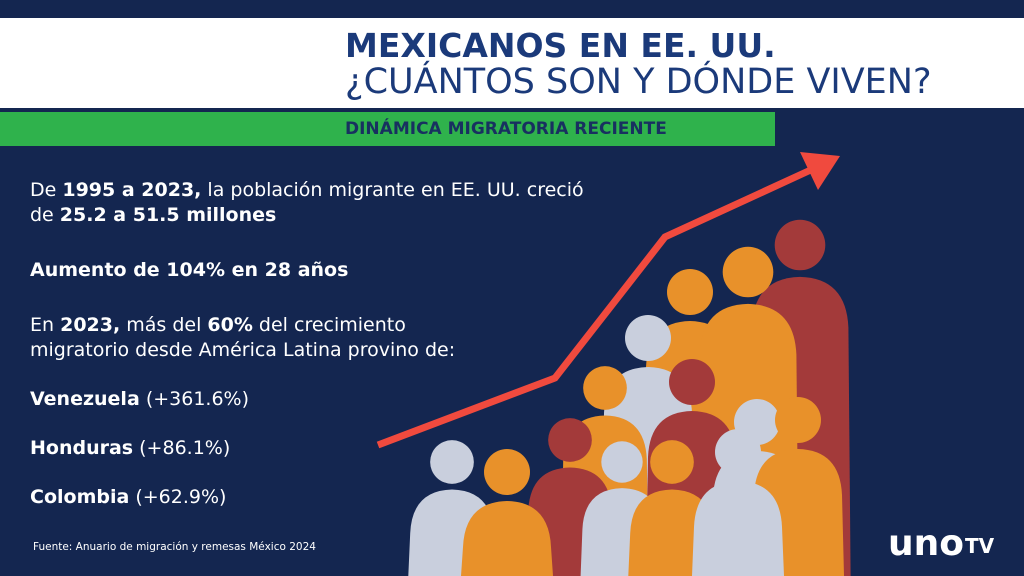 This screenshot has height=576, width=1024. What do you see at coordinates (168, 215) in the screenshot?
I see `text: 25.2 a 51.5 millones` at bounding box center [168, 215].